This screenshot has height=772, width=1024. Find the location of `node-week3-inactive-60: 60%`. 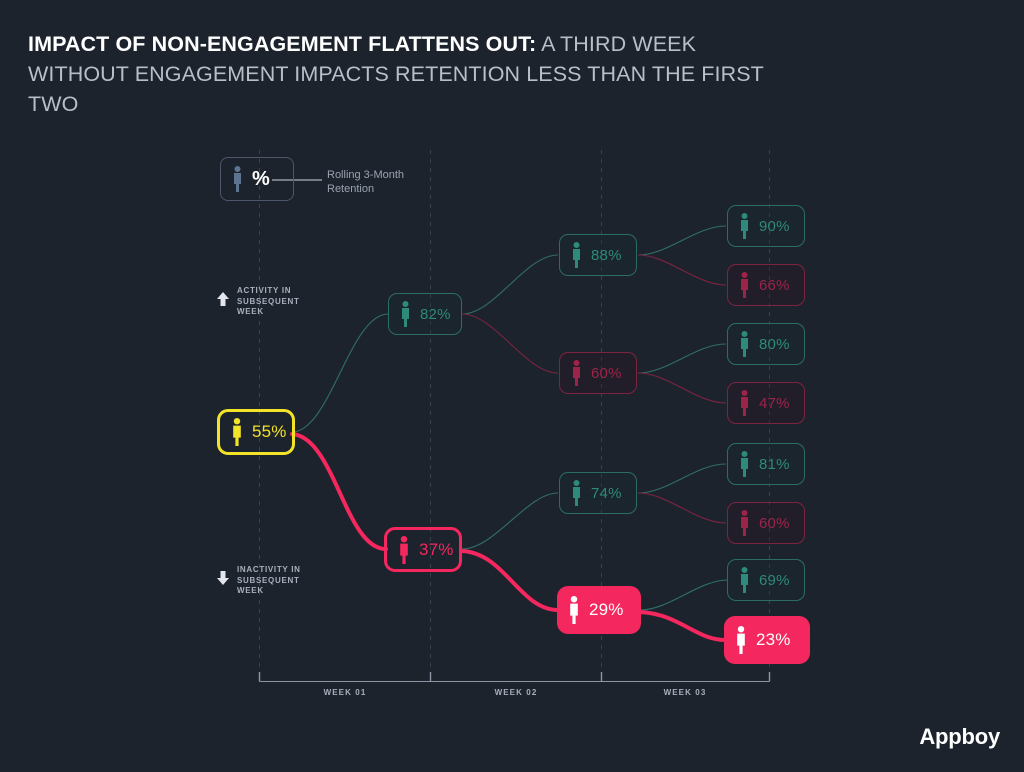

node-week3-inactive-60: 60% is located at coordinates (766, 523).